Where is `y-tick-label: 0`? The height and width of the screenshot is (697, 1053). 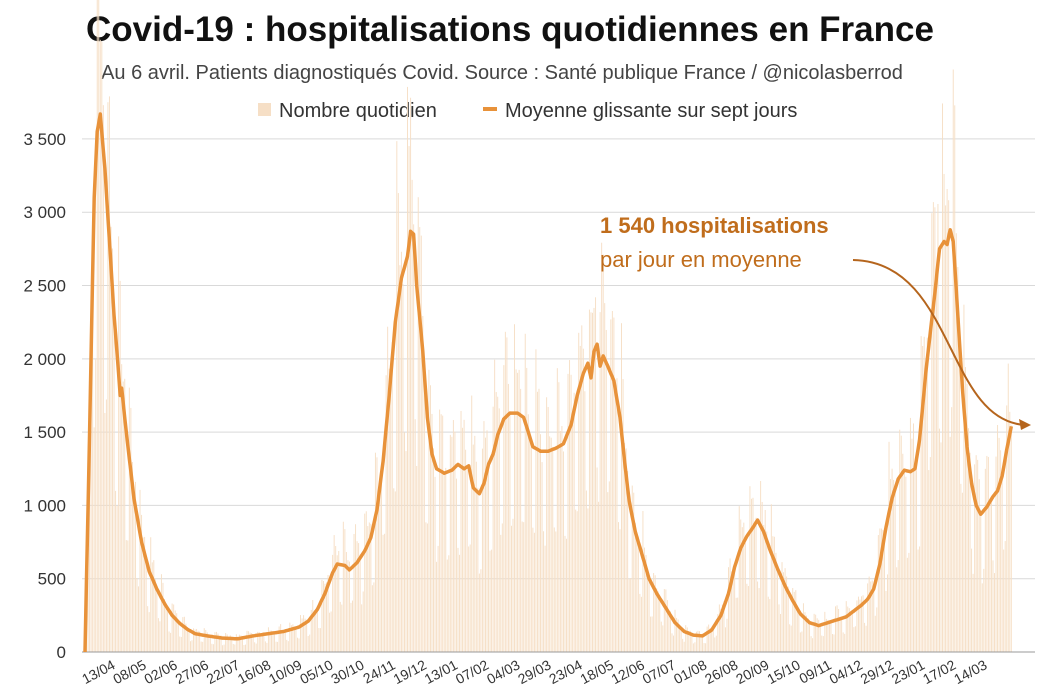
y-tick-label: 0 is located at coordinates (61, 652).